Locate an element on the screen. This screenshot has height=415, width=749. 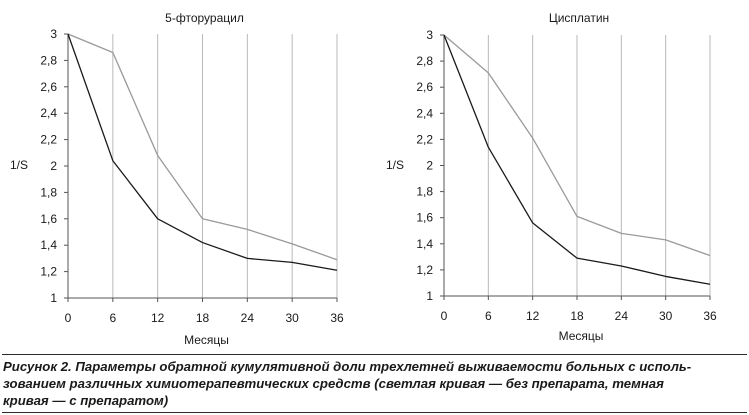
caption-top-rule is located at coordinates (374, 354).